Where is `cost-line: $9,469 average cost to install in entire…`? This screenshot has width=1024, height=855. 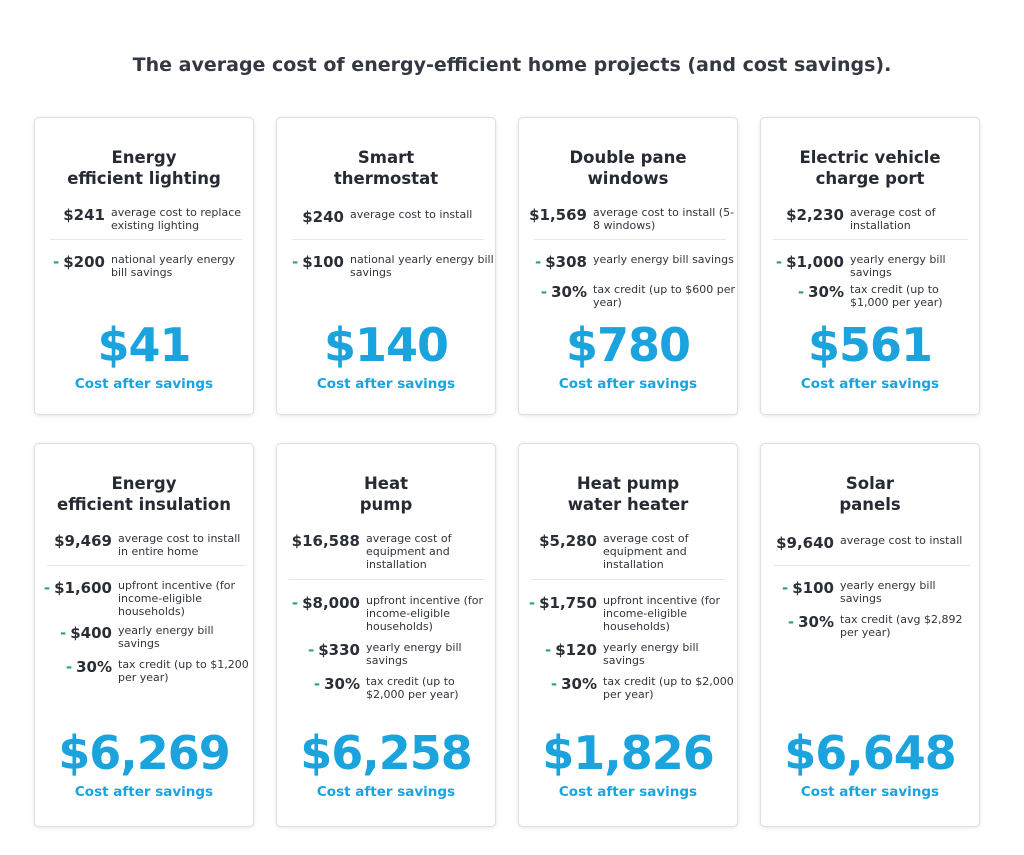 cost-line: $9,469 average cost to install in entire… is located at coordinates (144, 545).